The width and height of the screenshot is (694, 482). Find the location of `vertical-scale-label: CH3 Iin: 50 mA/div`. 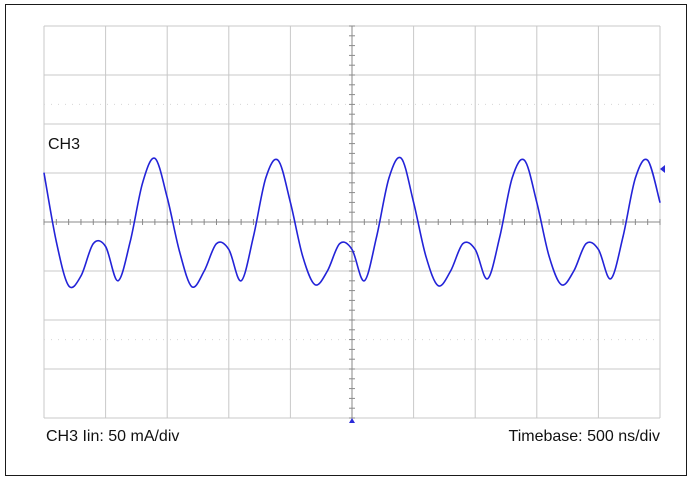

vertical-scale-label: CH3 Iin: 50 mA/div is located at coordinates (113, 436).